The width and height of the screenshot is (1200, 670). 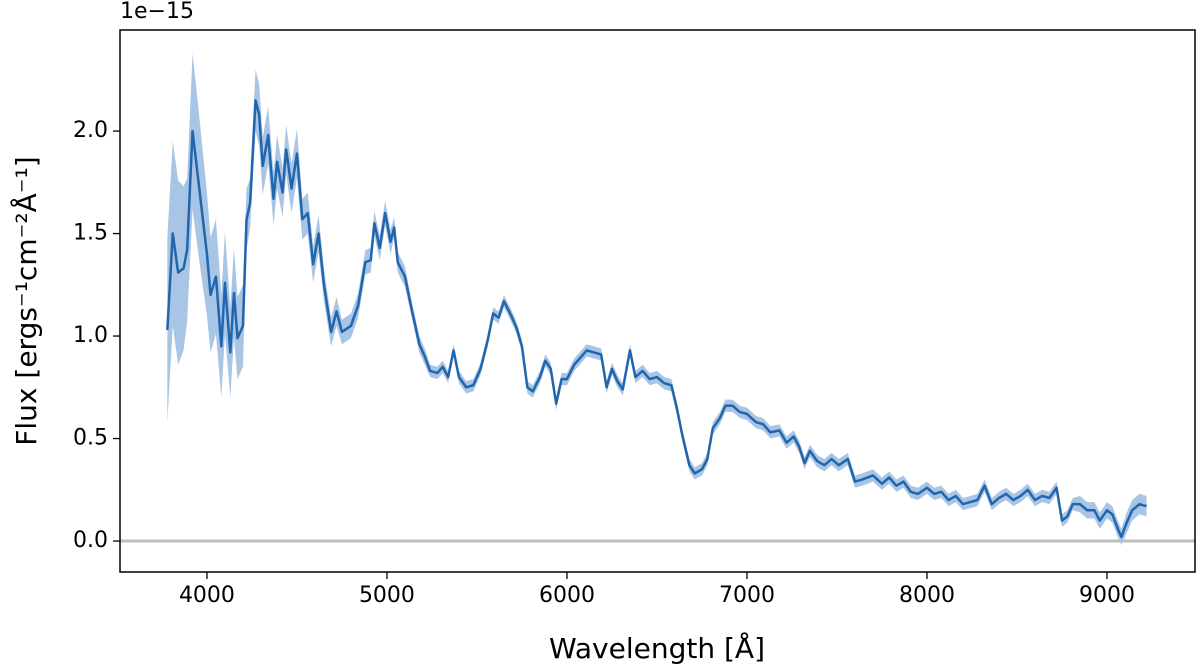 I want to click on x-tick-label: 9000, so click(x=1107, y=595).